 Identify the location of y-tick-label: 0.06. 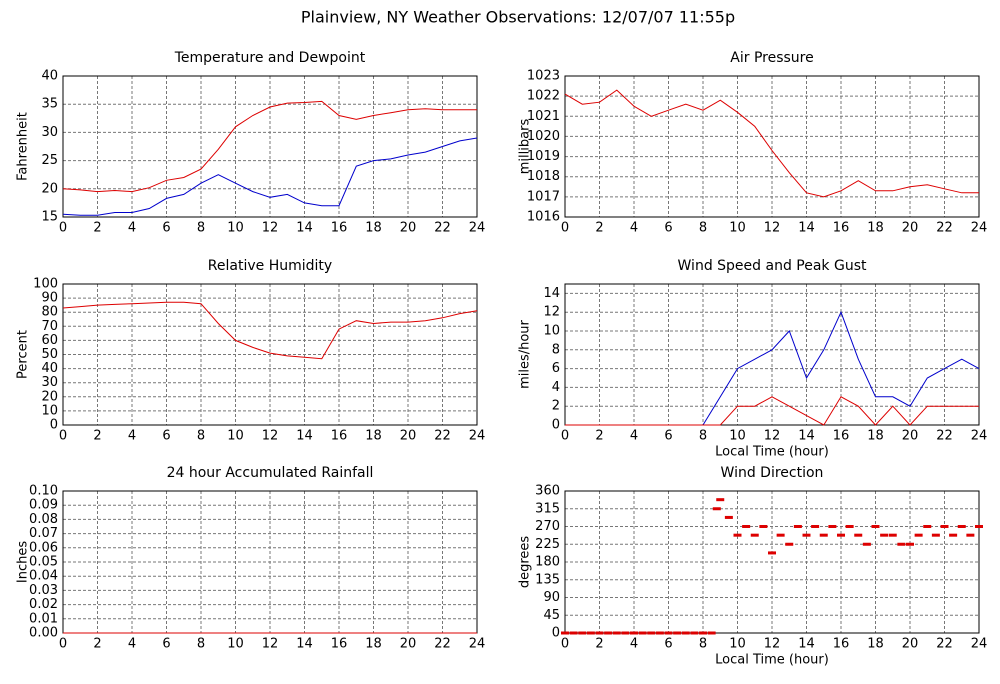
(43, 547).